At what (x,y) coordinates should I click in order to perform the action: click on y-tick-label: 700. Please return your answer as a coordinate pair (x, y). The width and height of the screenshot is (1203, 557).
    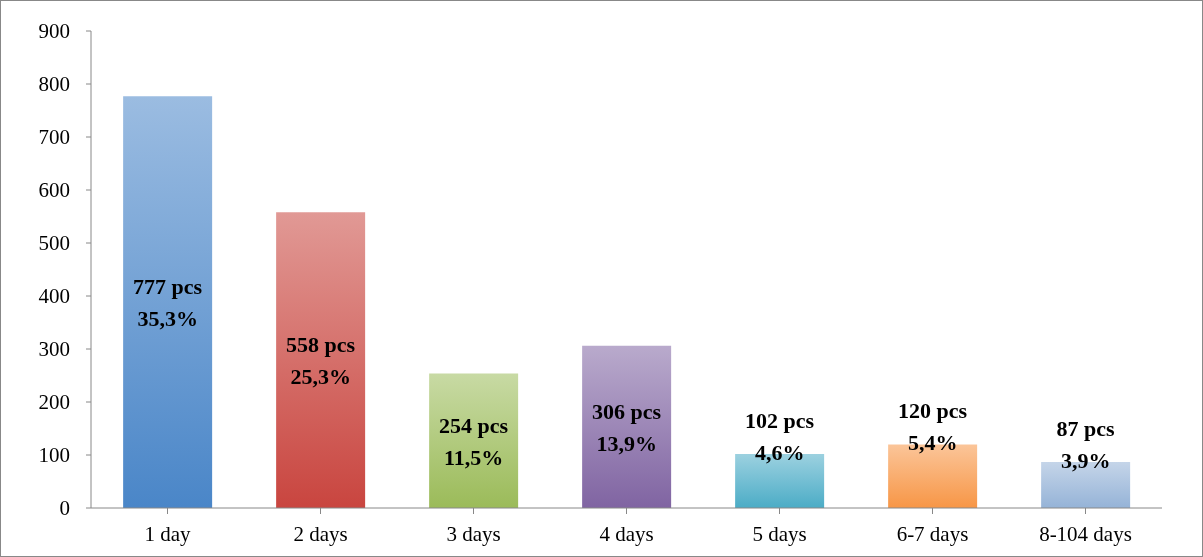
    Looking at the image, I should click on (54, 137).